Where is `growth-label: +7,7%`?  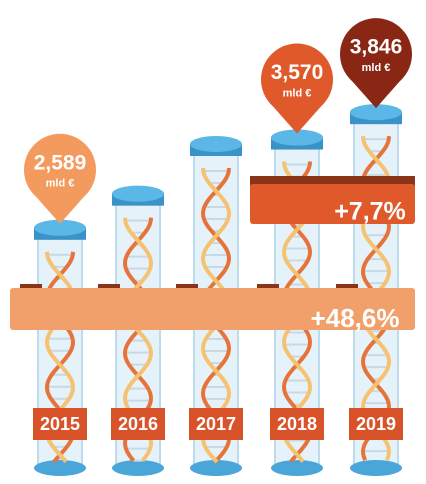
growth-label: +7,7% is located at coordinates (370, 212).